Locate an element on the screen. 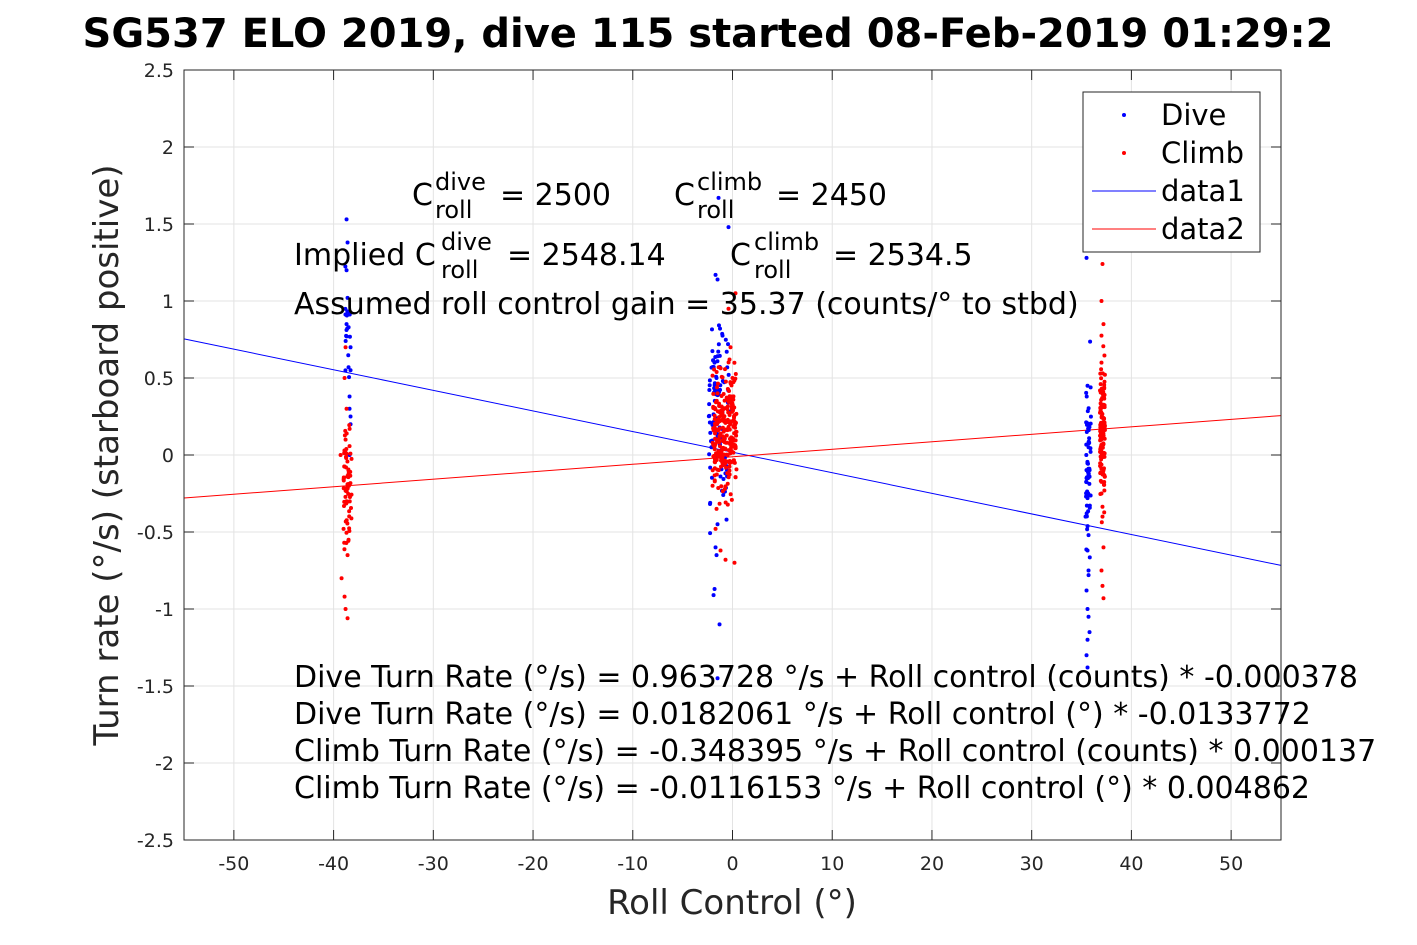 This screenshot has width=1417, height=945. implied-dive-value: = 2548.14 is located at coordinates (586, 255).